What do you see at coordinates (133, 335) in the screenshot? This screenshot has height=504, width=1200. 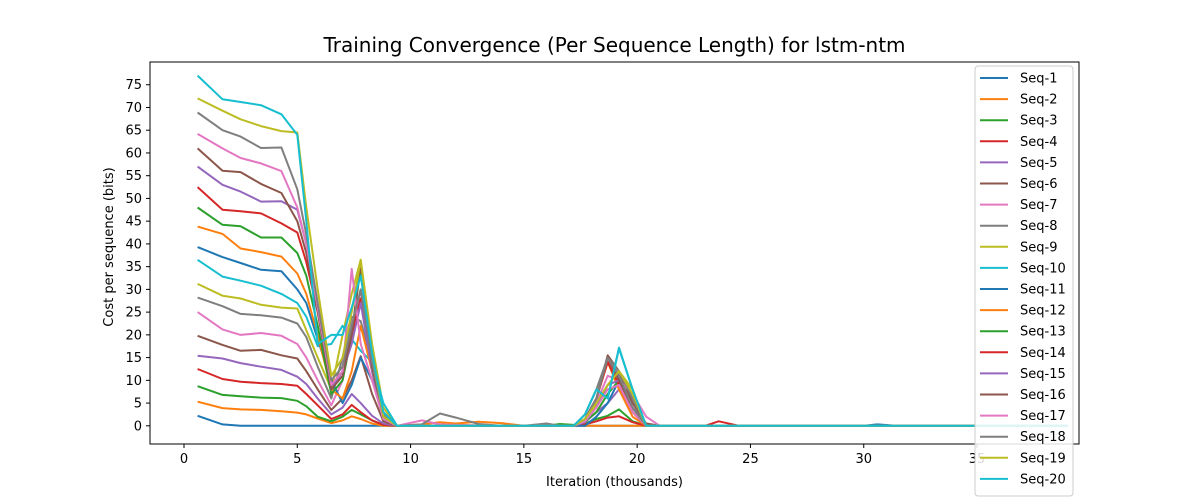 I see `y-tick-label: 20` at bounding box center [133, 335].